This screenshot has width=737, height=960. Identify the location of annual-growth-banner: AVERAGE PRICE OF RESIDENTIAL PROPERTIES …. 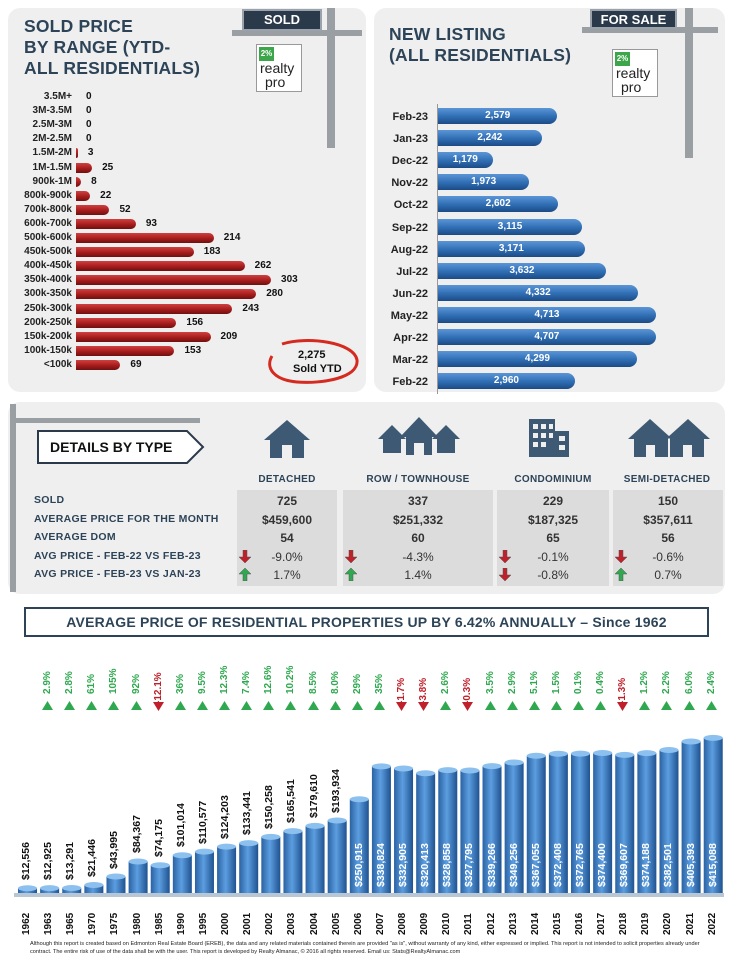
(366, 622).